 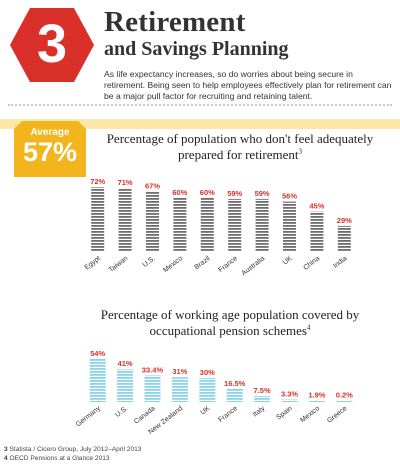 I want to click on chart1-category-label: U.S., so click(x=149, y=262).